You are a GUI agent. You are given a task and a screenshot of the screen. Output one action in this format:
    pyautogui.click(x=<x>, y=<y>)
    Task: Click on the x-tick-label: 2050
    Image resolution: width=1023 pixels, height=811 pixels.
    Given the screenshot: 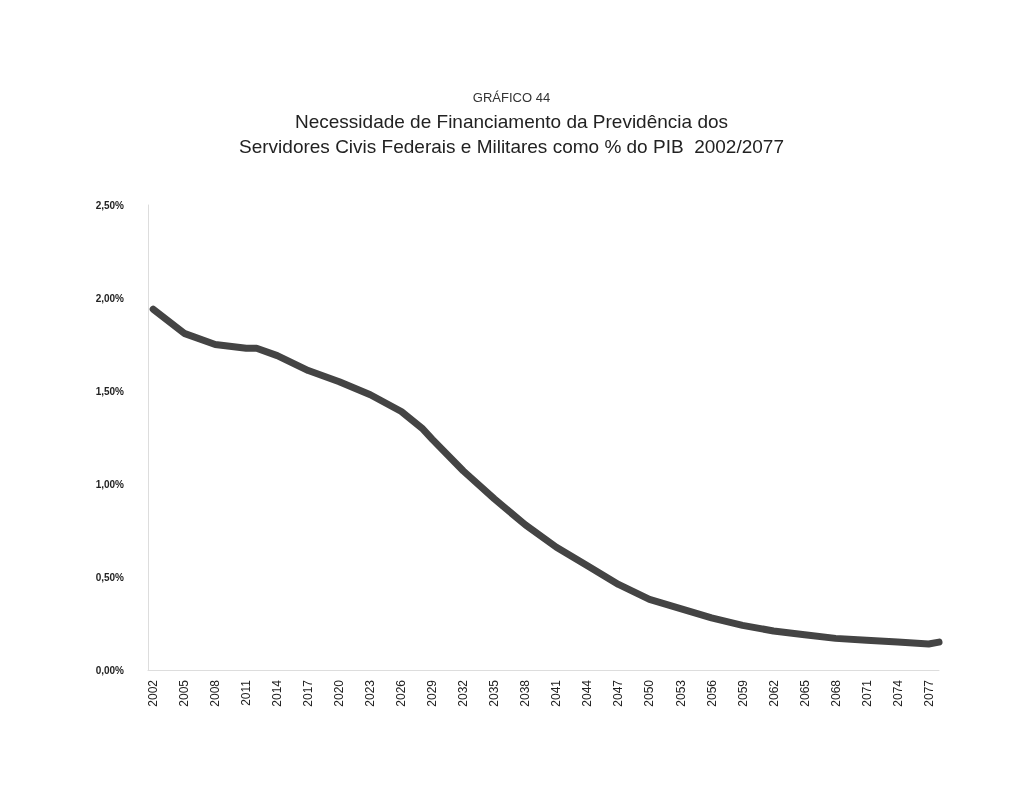 What is the action you would take?
    pyautogui.click(x=649, y=693)
    